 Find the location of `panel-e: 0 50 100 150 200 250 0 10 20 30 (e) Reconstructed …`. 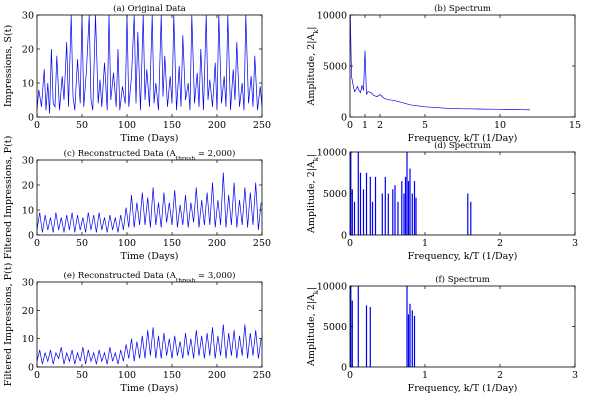

panel-e: 0 50 100 150 200 250 0 10 20 30 (e) Reconstructed … is located at coordinates (137, 328).